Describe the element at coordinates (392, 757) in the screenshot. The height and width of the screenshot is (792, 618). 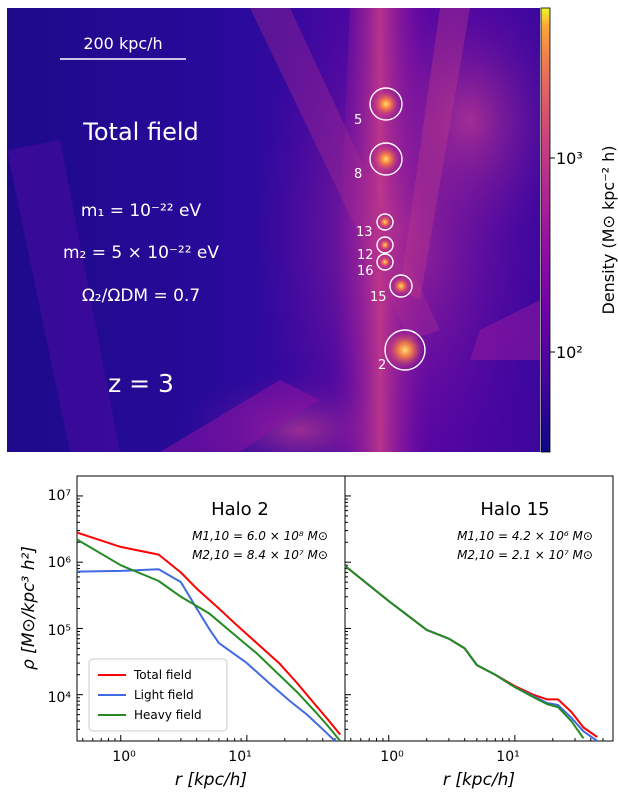
I see `x-tick-1e0-right: 10⁰` at that location.